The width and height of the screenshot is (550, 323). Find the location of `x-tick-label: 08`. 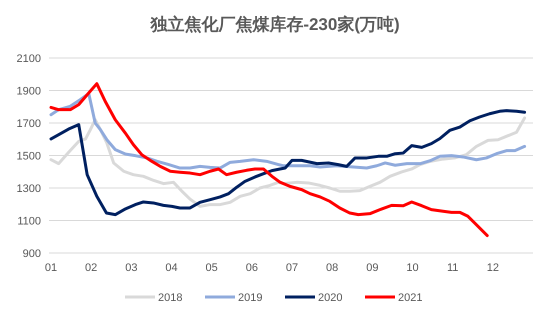

x-tick-label: 08 is located at coordinates (332, 268).